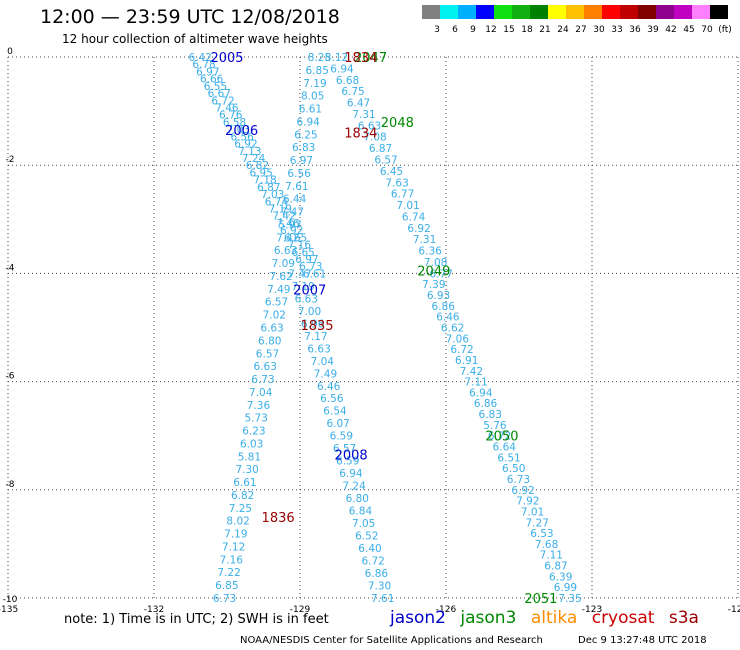 Image resolution: width=740 pixels, height=650 pixels. What do you see at coordinates (635, 30) in the screenshot?
I see `color-scale-tick: 36` at bounding box center [635, 30].